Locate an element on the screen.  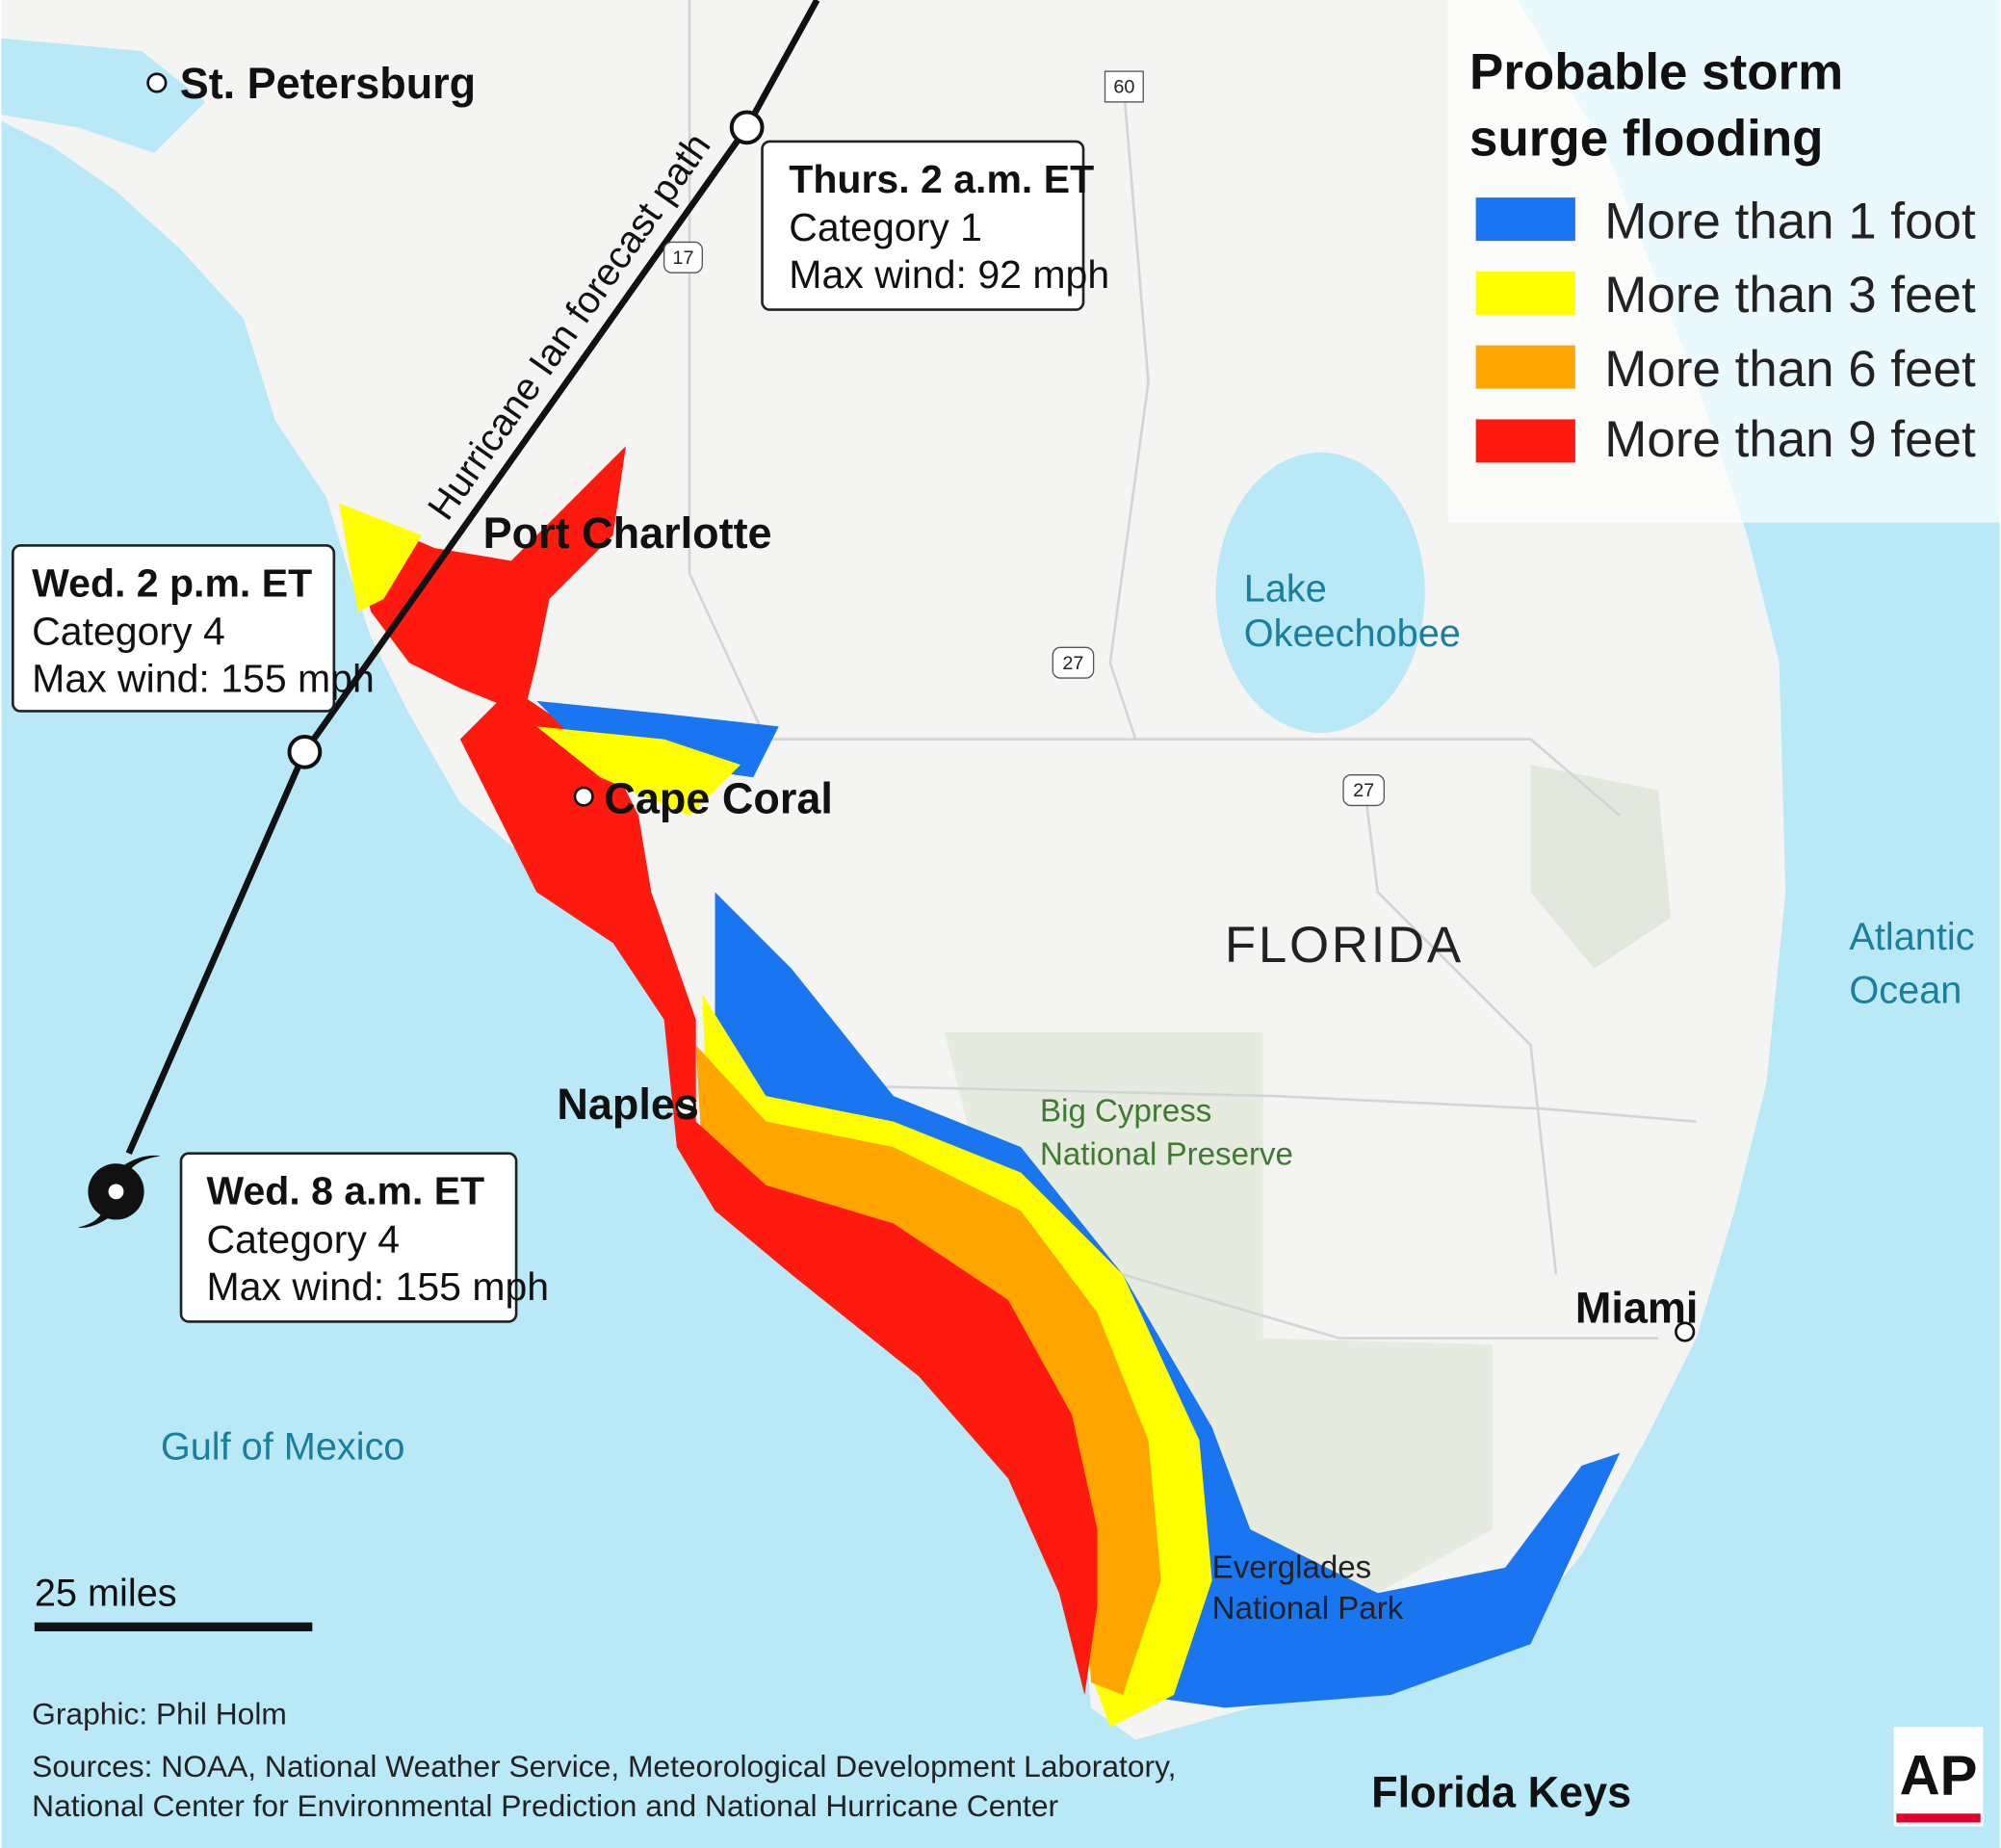
legend-label-1ft: More than 1 foot is located at coordinates (1790, 221).